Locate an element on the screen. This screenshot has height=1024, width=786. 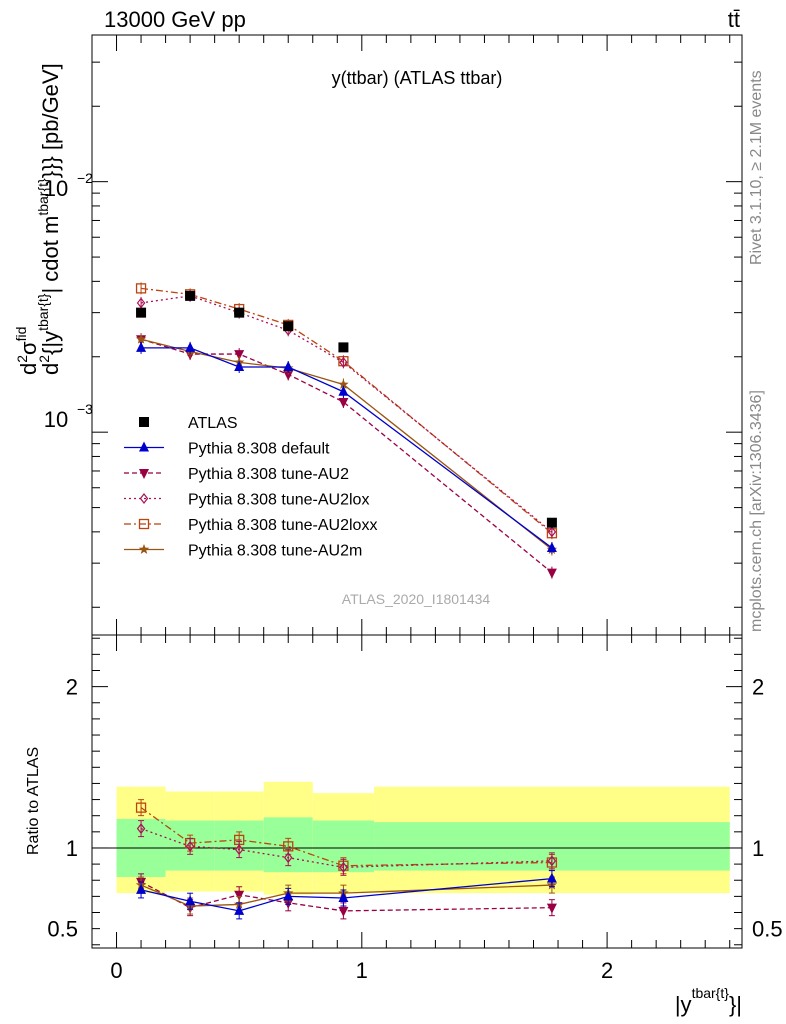
ratio-line-au2lox is located at coordinates (346, 847).